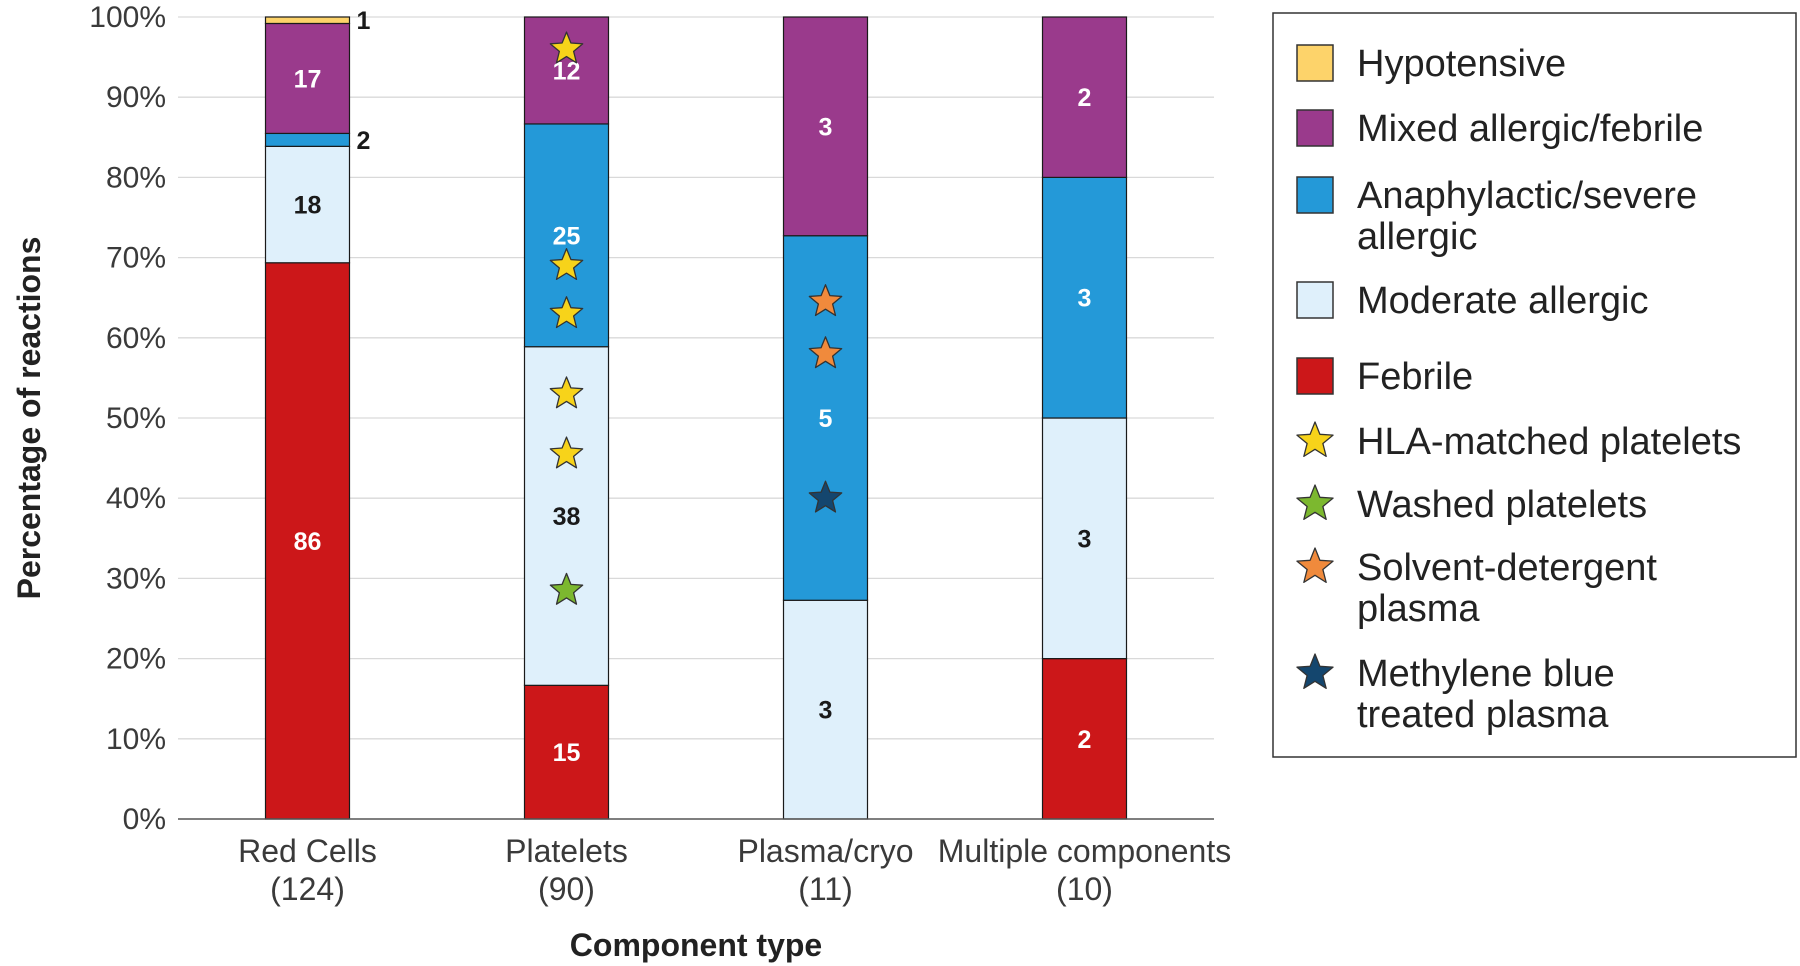 Image resolution: width=1800 pixels, height=966 pixels. What do you see at coordinates (136, 97) in the screenshot?
I see `y-tick-label: 90%` at bounding box center [136, 97].